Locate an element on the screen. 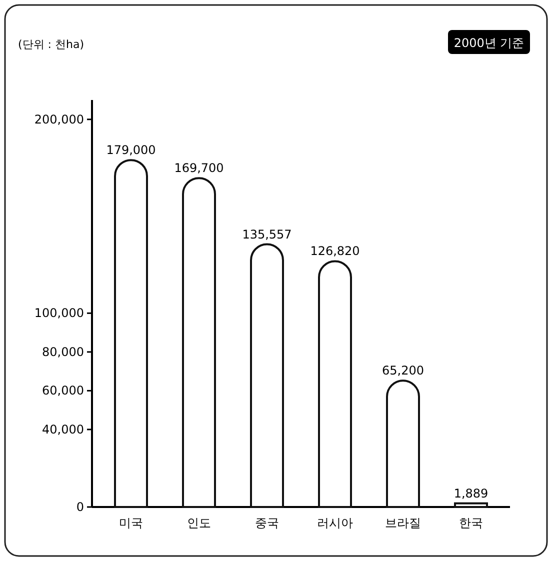 The width and height of the screenshot is (552, 561). data-label: 179,000 is located at coordinates (131, 150).